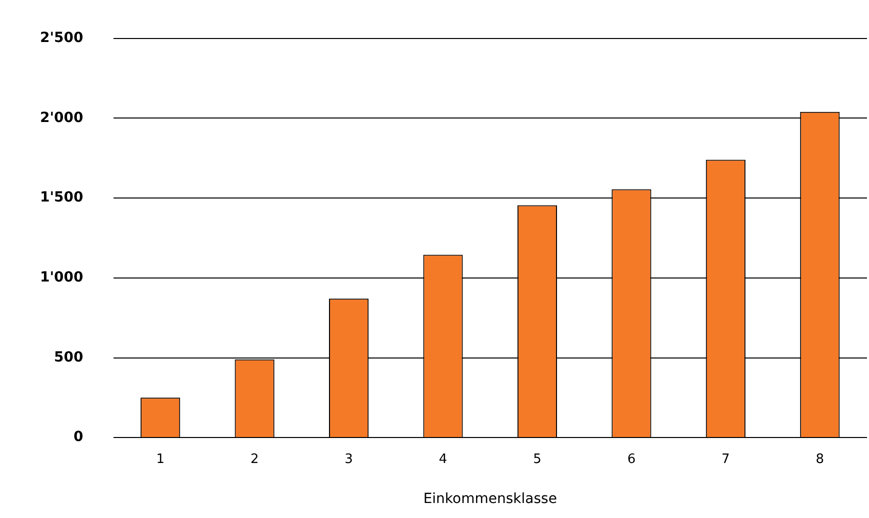 The image size is (869, 518). What do you see at coordinates (62, 118) in the screenshot?
I see `y-tick-label: 2'000` at bounding box center [62, 118].